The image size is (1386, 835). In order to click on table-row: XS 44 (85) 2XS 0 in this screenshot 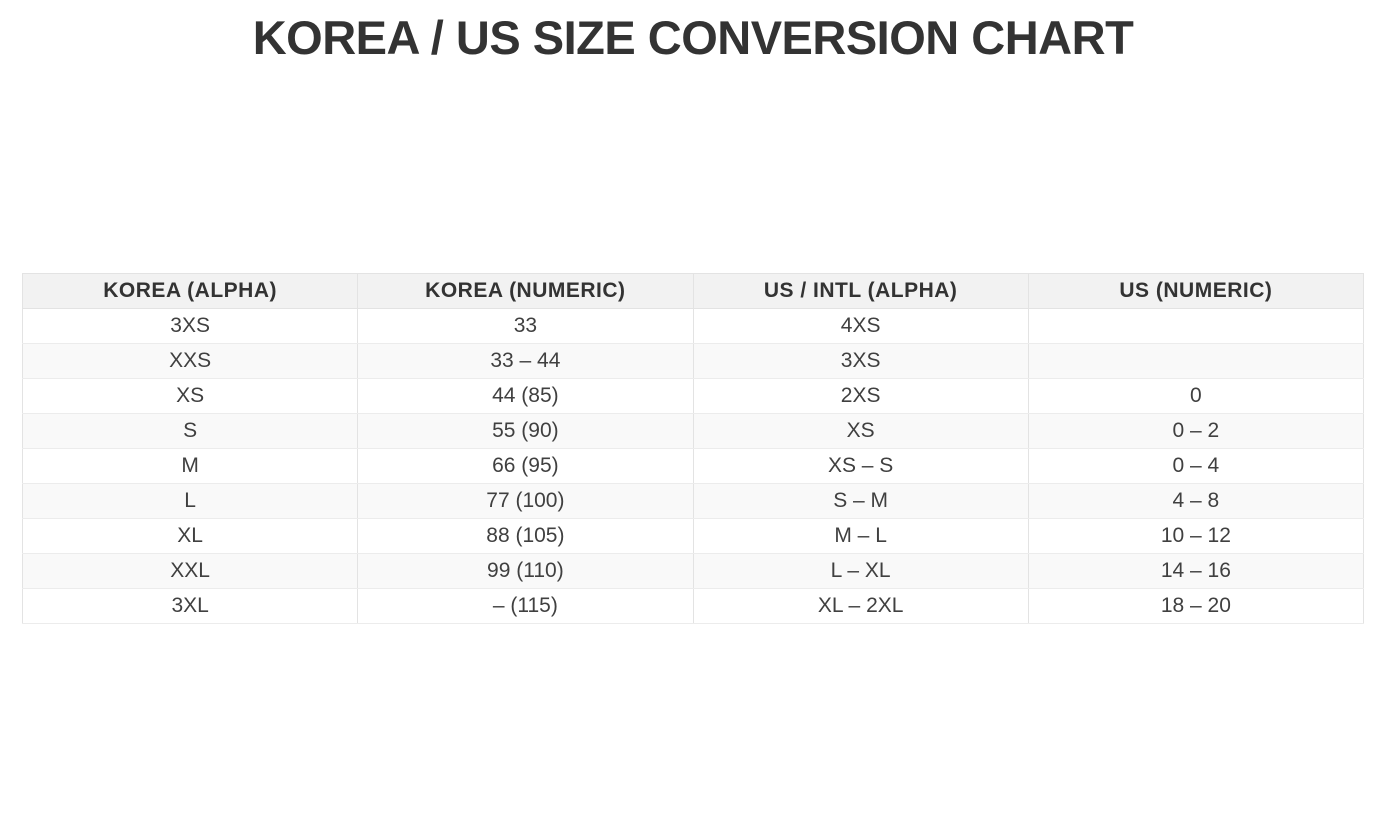, I will do `click(693, 396)`.